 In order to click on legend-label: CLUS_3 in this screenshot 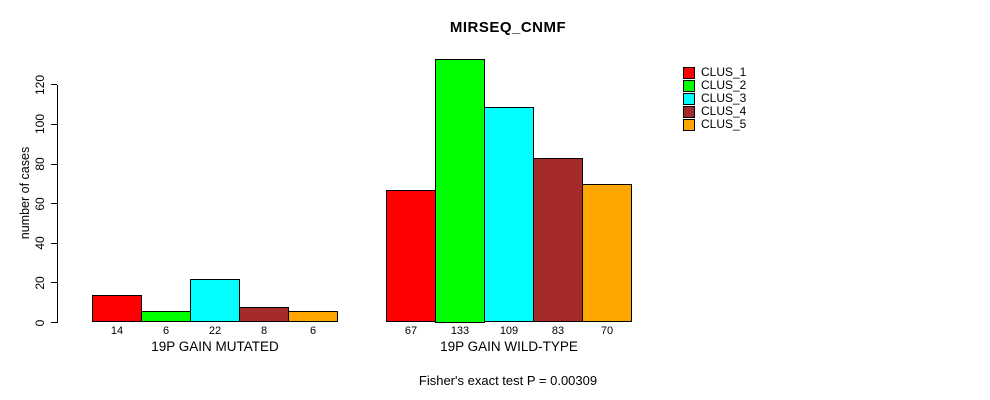, I will do `click(724, 98)`.